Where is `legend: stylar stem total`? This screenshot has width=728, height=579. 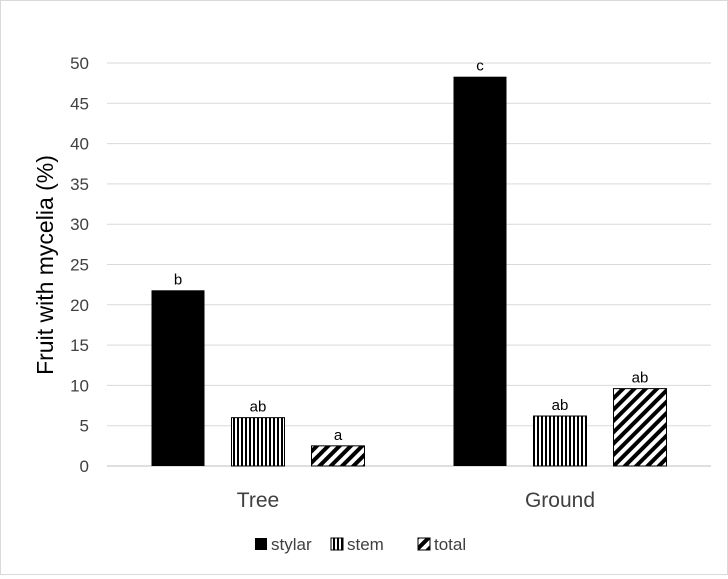 legend: stylar stem total is located at coordinates (360, 544).